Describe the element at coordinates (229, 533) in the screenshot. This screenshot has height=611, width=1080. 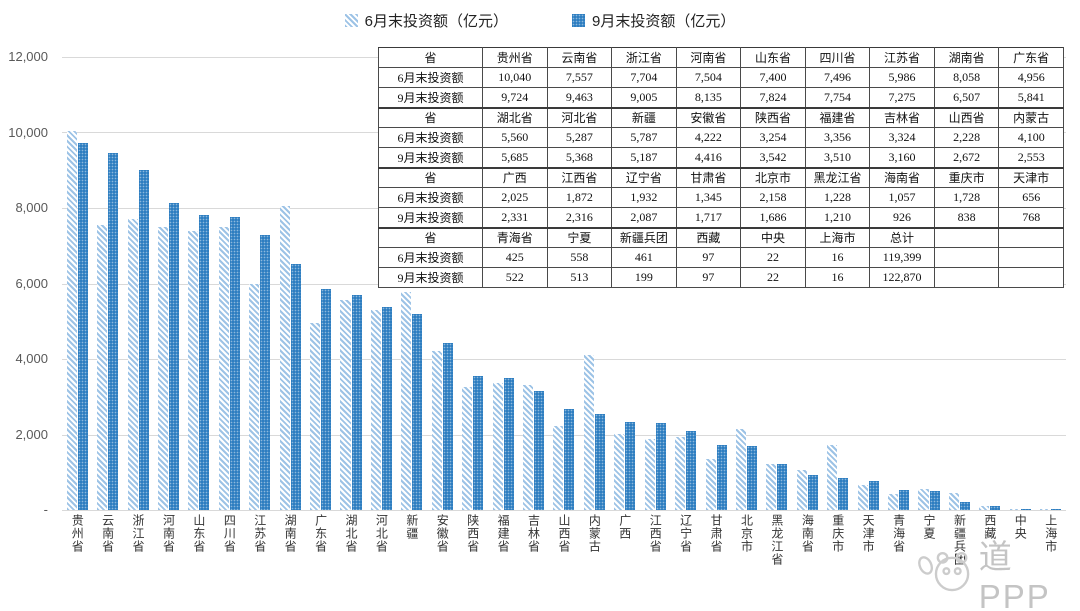
I see `x-axis-label: 四川省` at that location.